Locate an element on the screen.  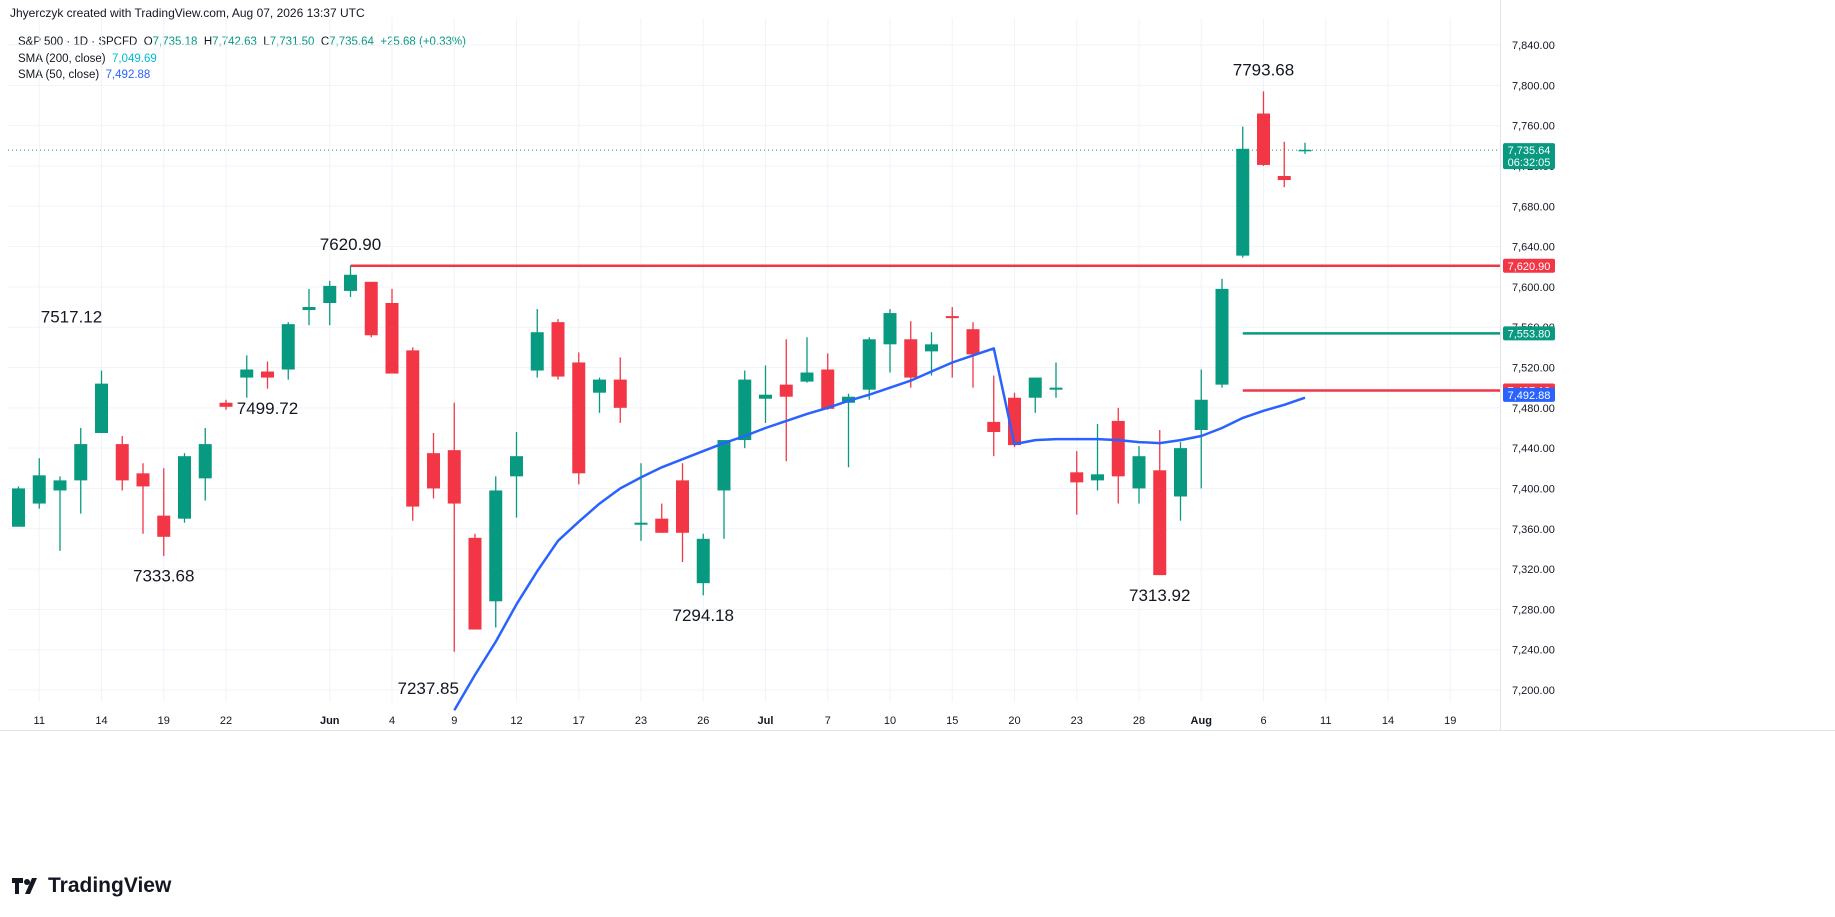
last-price-badge is located at coordinates (1529, 156).